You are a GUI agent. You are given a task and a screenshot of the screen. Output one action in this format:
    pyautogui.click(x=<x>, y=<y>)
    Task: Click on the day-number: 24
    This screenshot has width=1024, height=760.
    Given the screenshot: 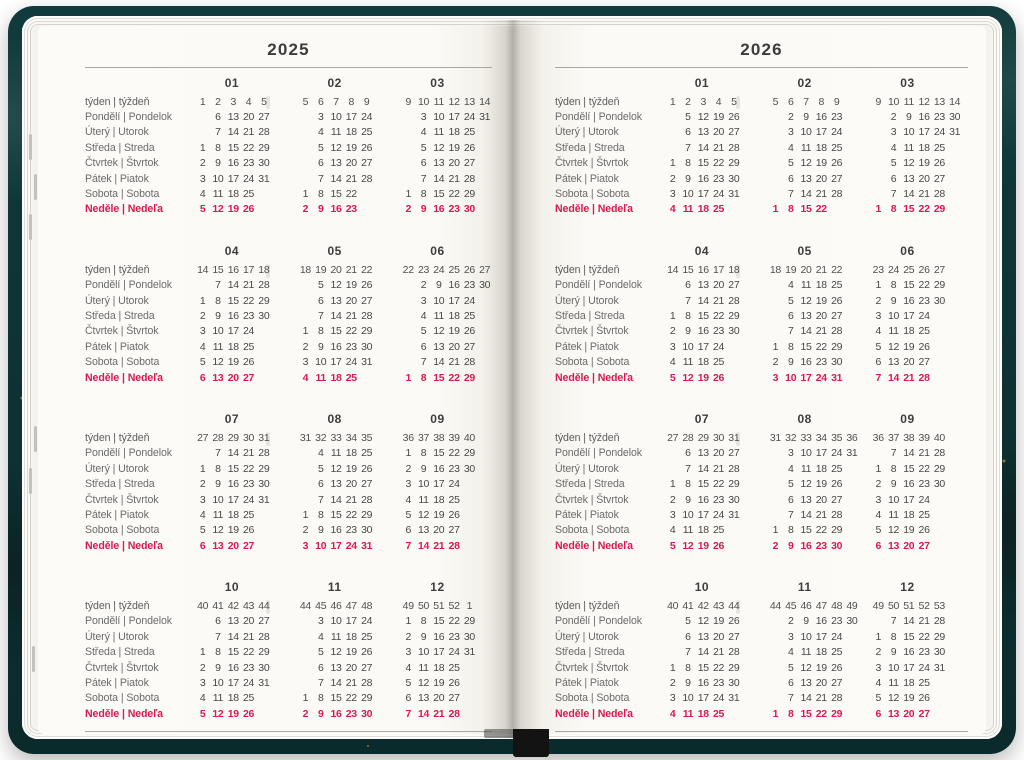 What is the action you would take?
    pyautogui.click(x=837, y=453)
    